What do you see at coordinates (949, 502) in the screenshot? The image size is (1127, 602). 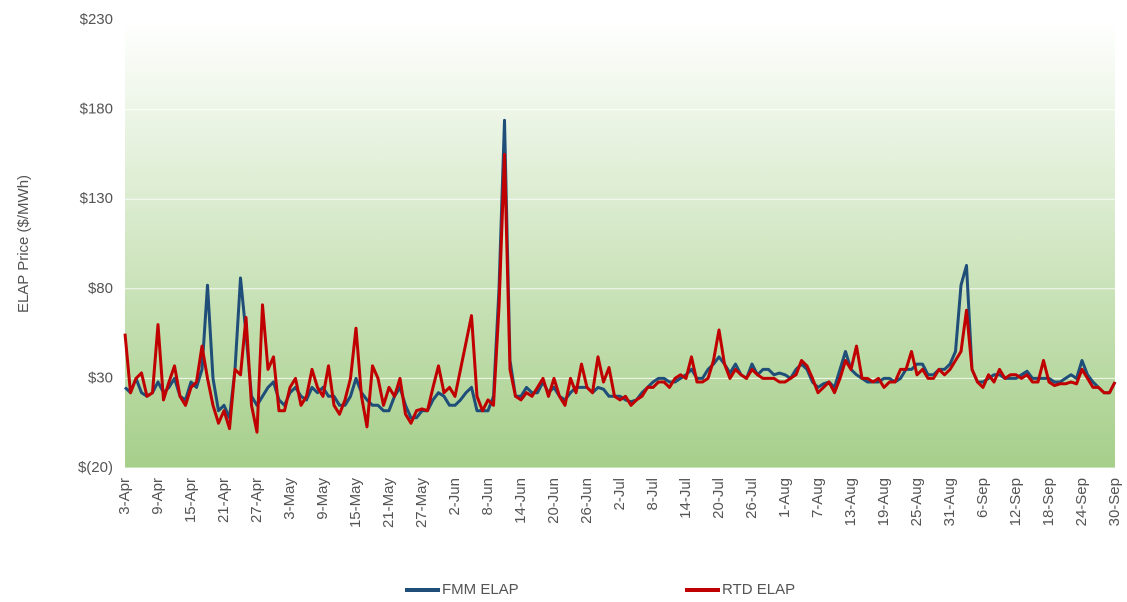 I see `x-tick-label: 31-Aug` at bounding box center [949, 502].